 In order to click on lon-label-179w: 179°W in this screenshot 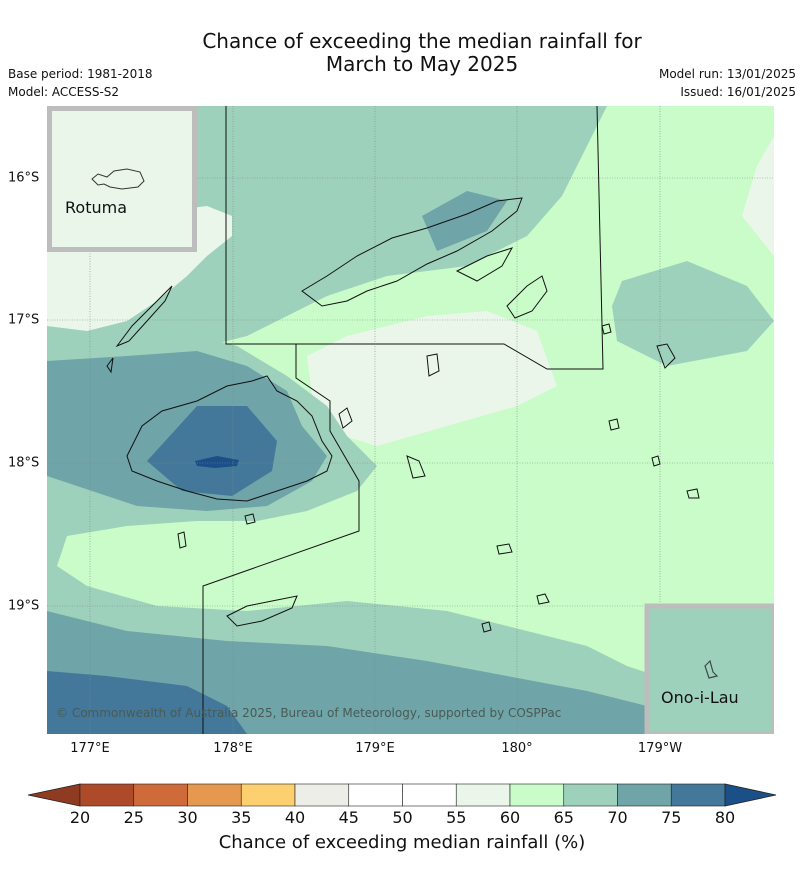, I will do `click(660, 748)`.